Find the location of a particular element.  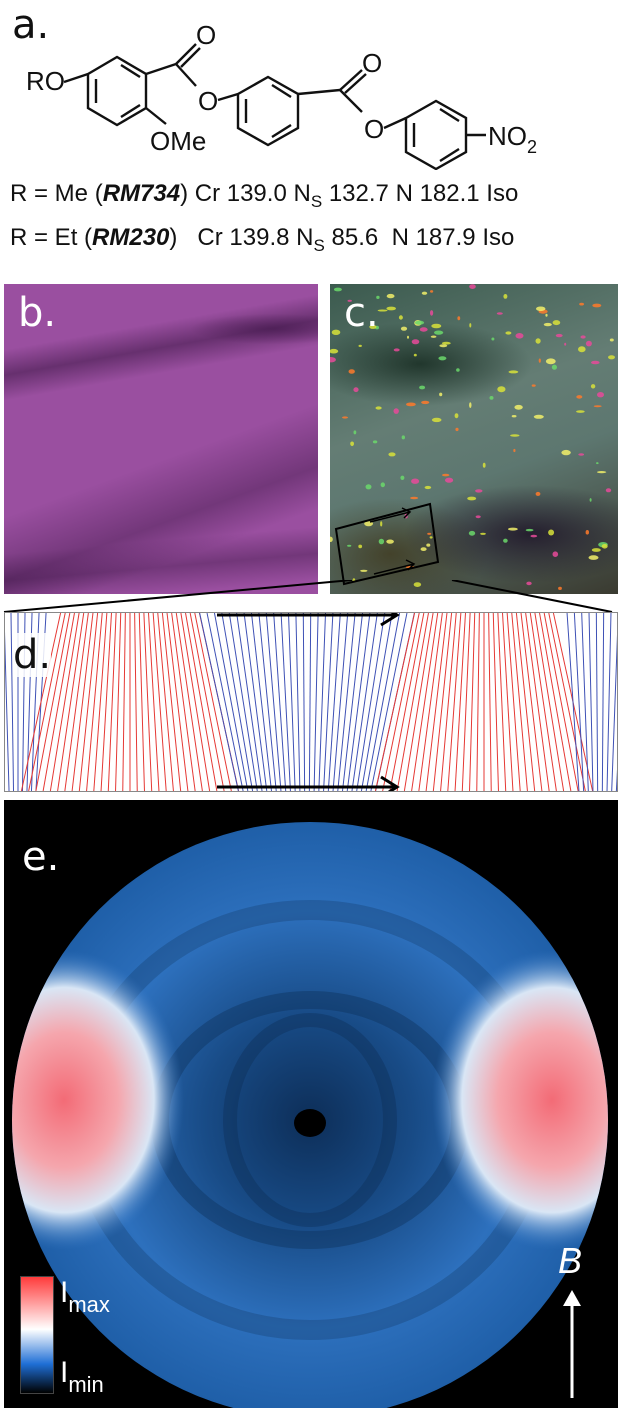

micrograph-b: b. is located at coordinates (161, 439).